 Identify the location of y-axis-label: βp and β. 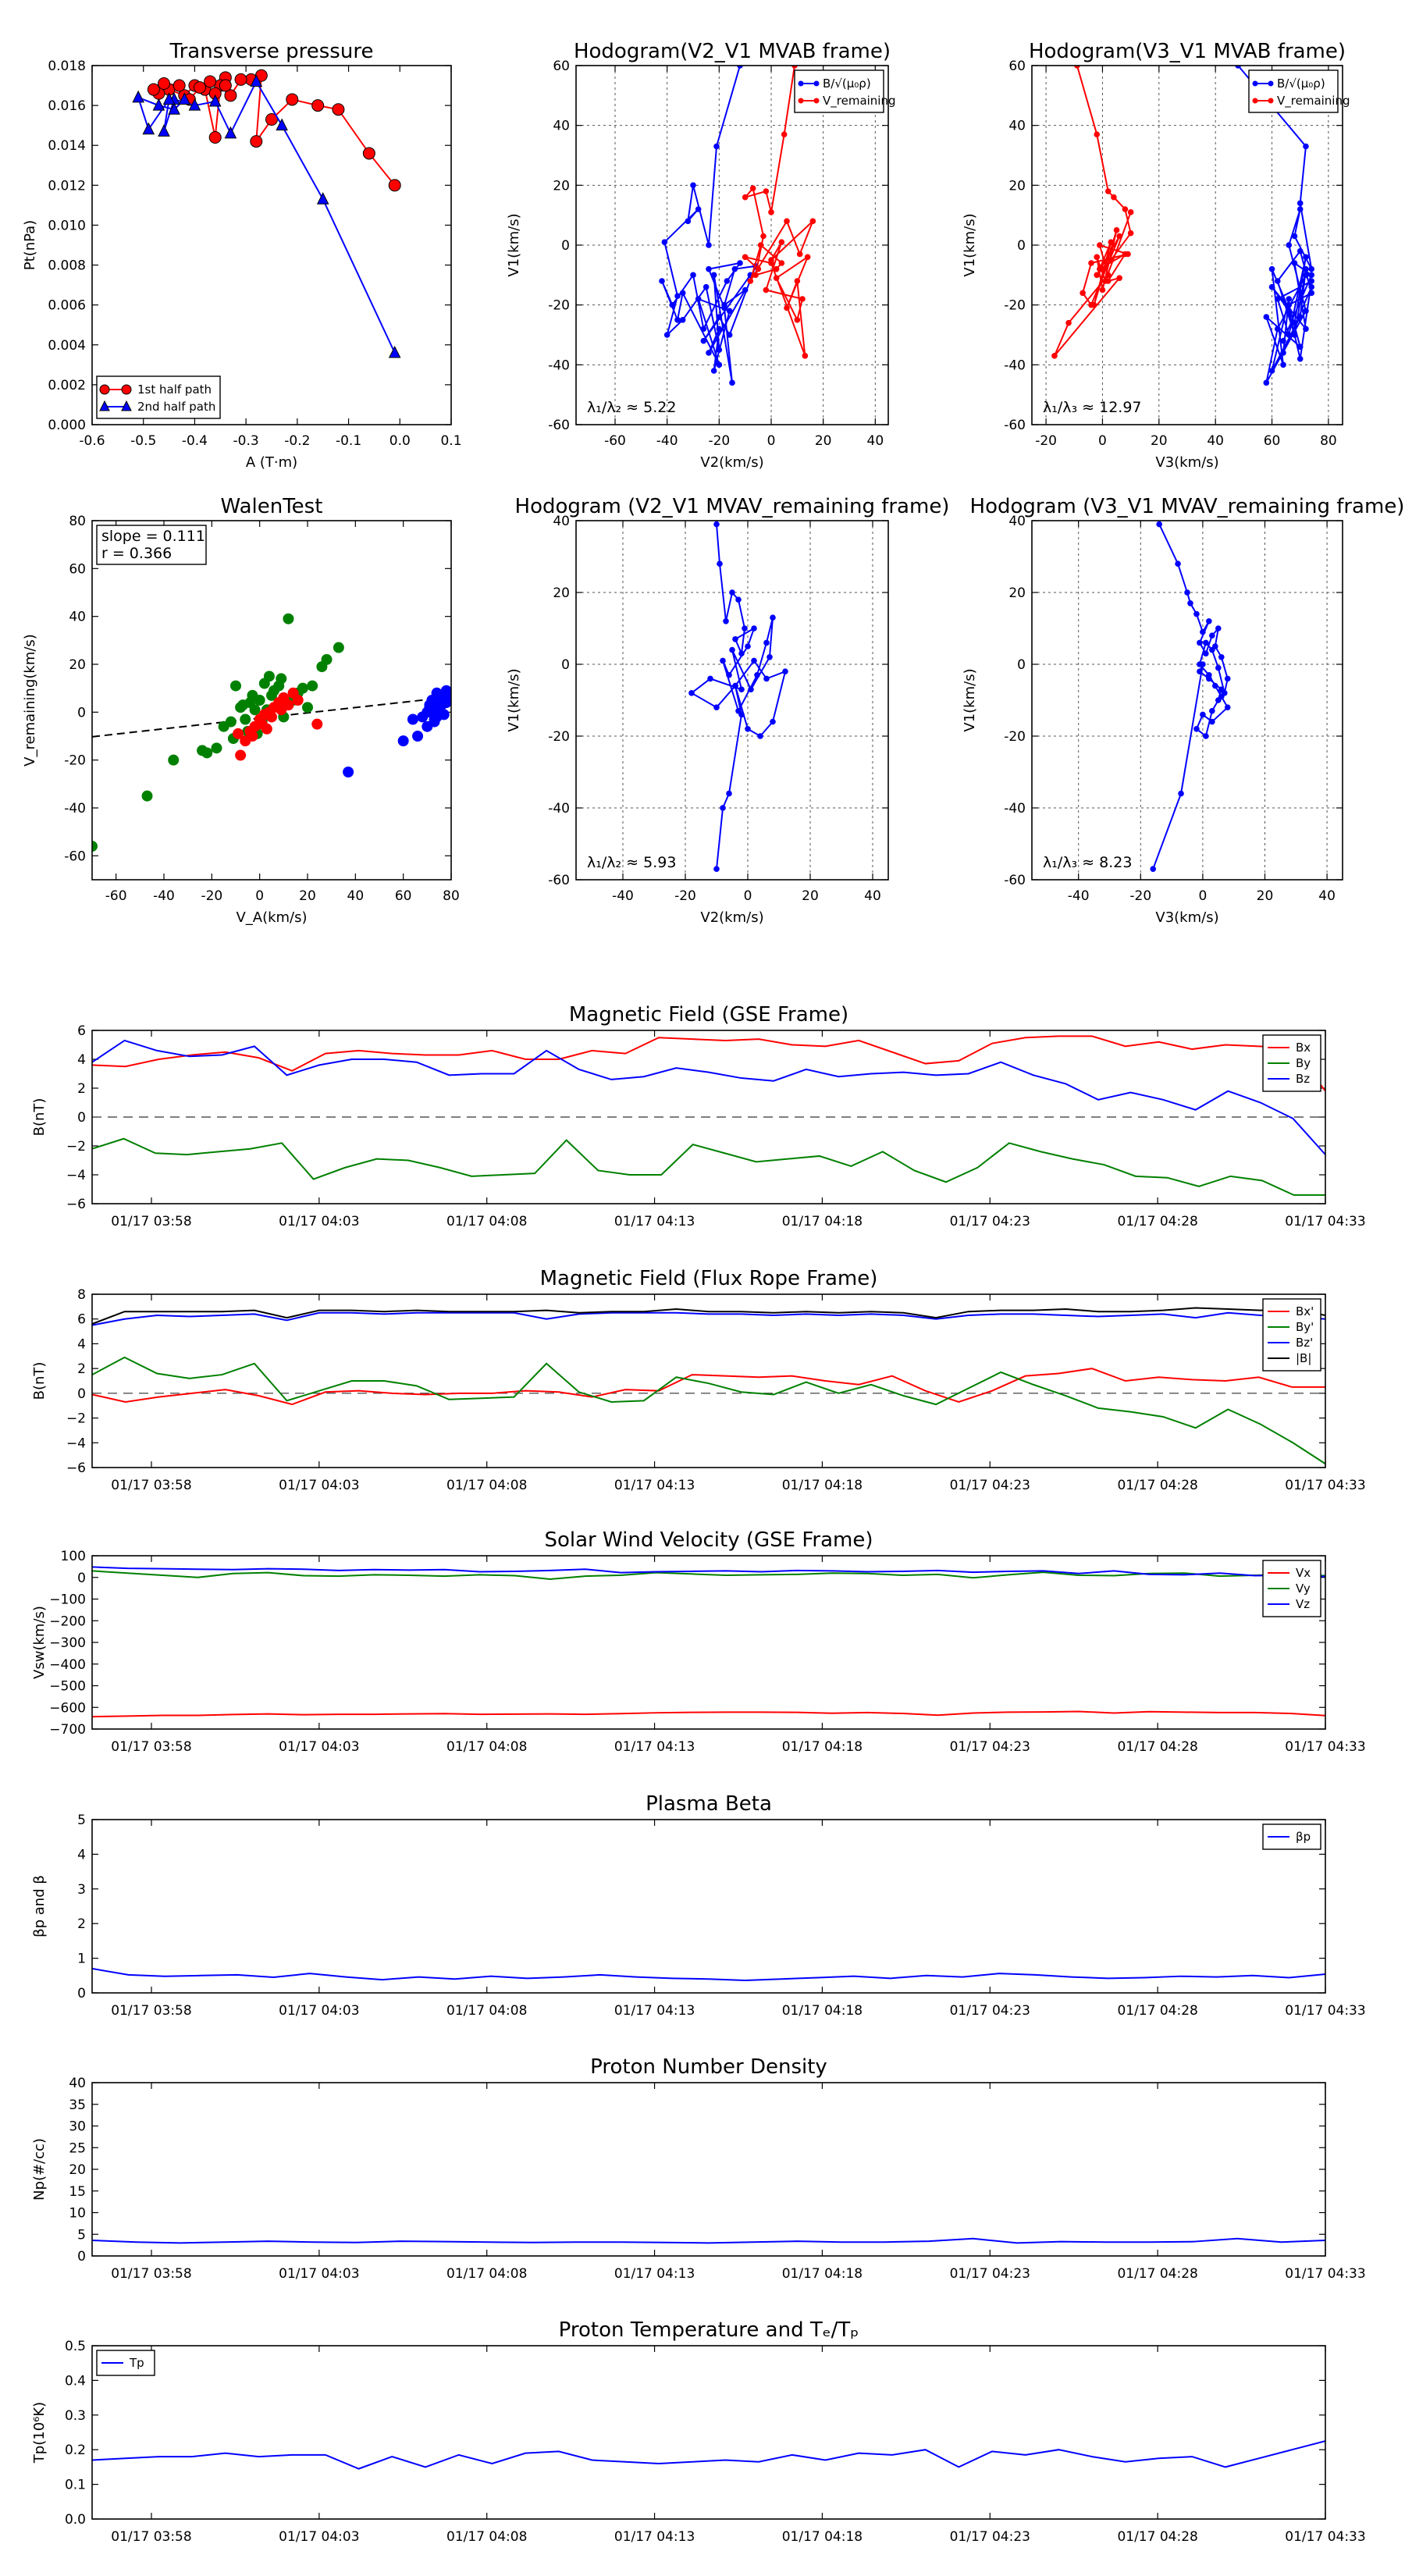
(40, 1906).